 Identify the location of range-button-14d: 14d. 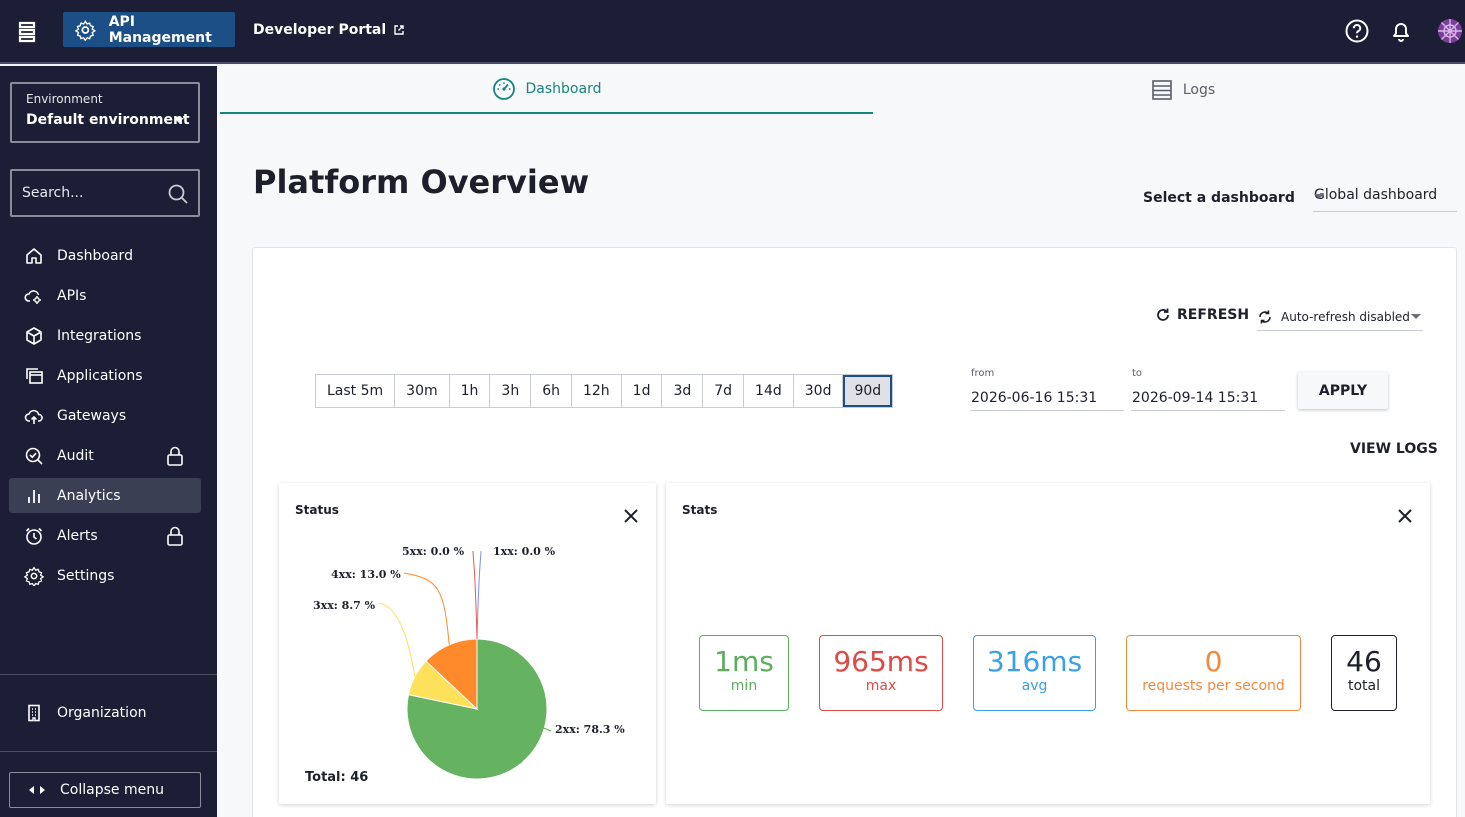
(769, 391).